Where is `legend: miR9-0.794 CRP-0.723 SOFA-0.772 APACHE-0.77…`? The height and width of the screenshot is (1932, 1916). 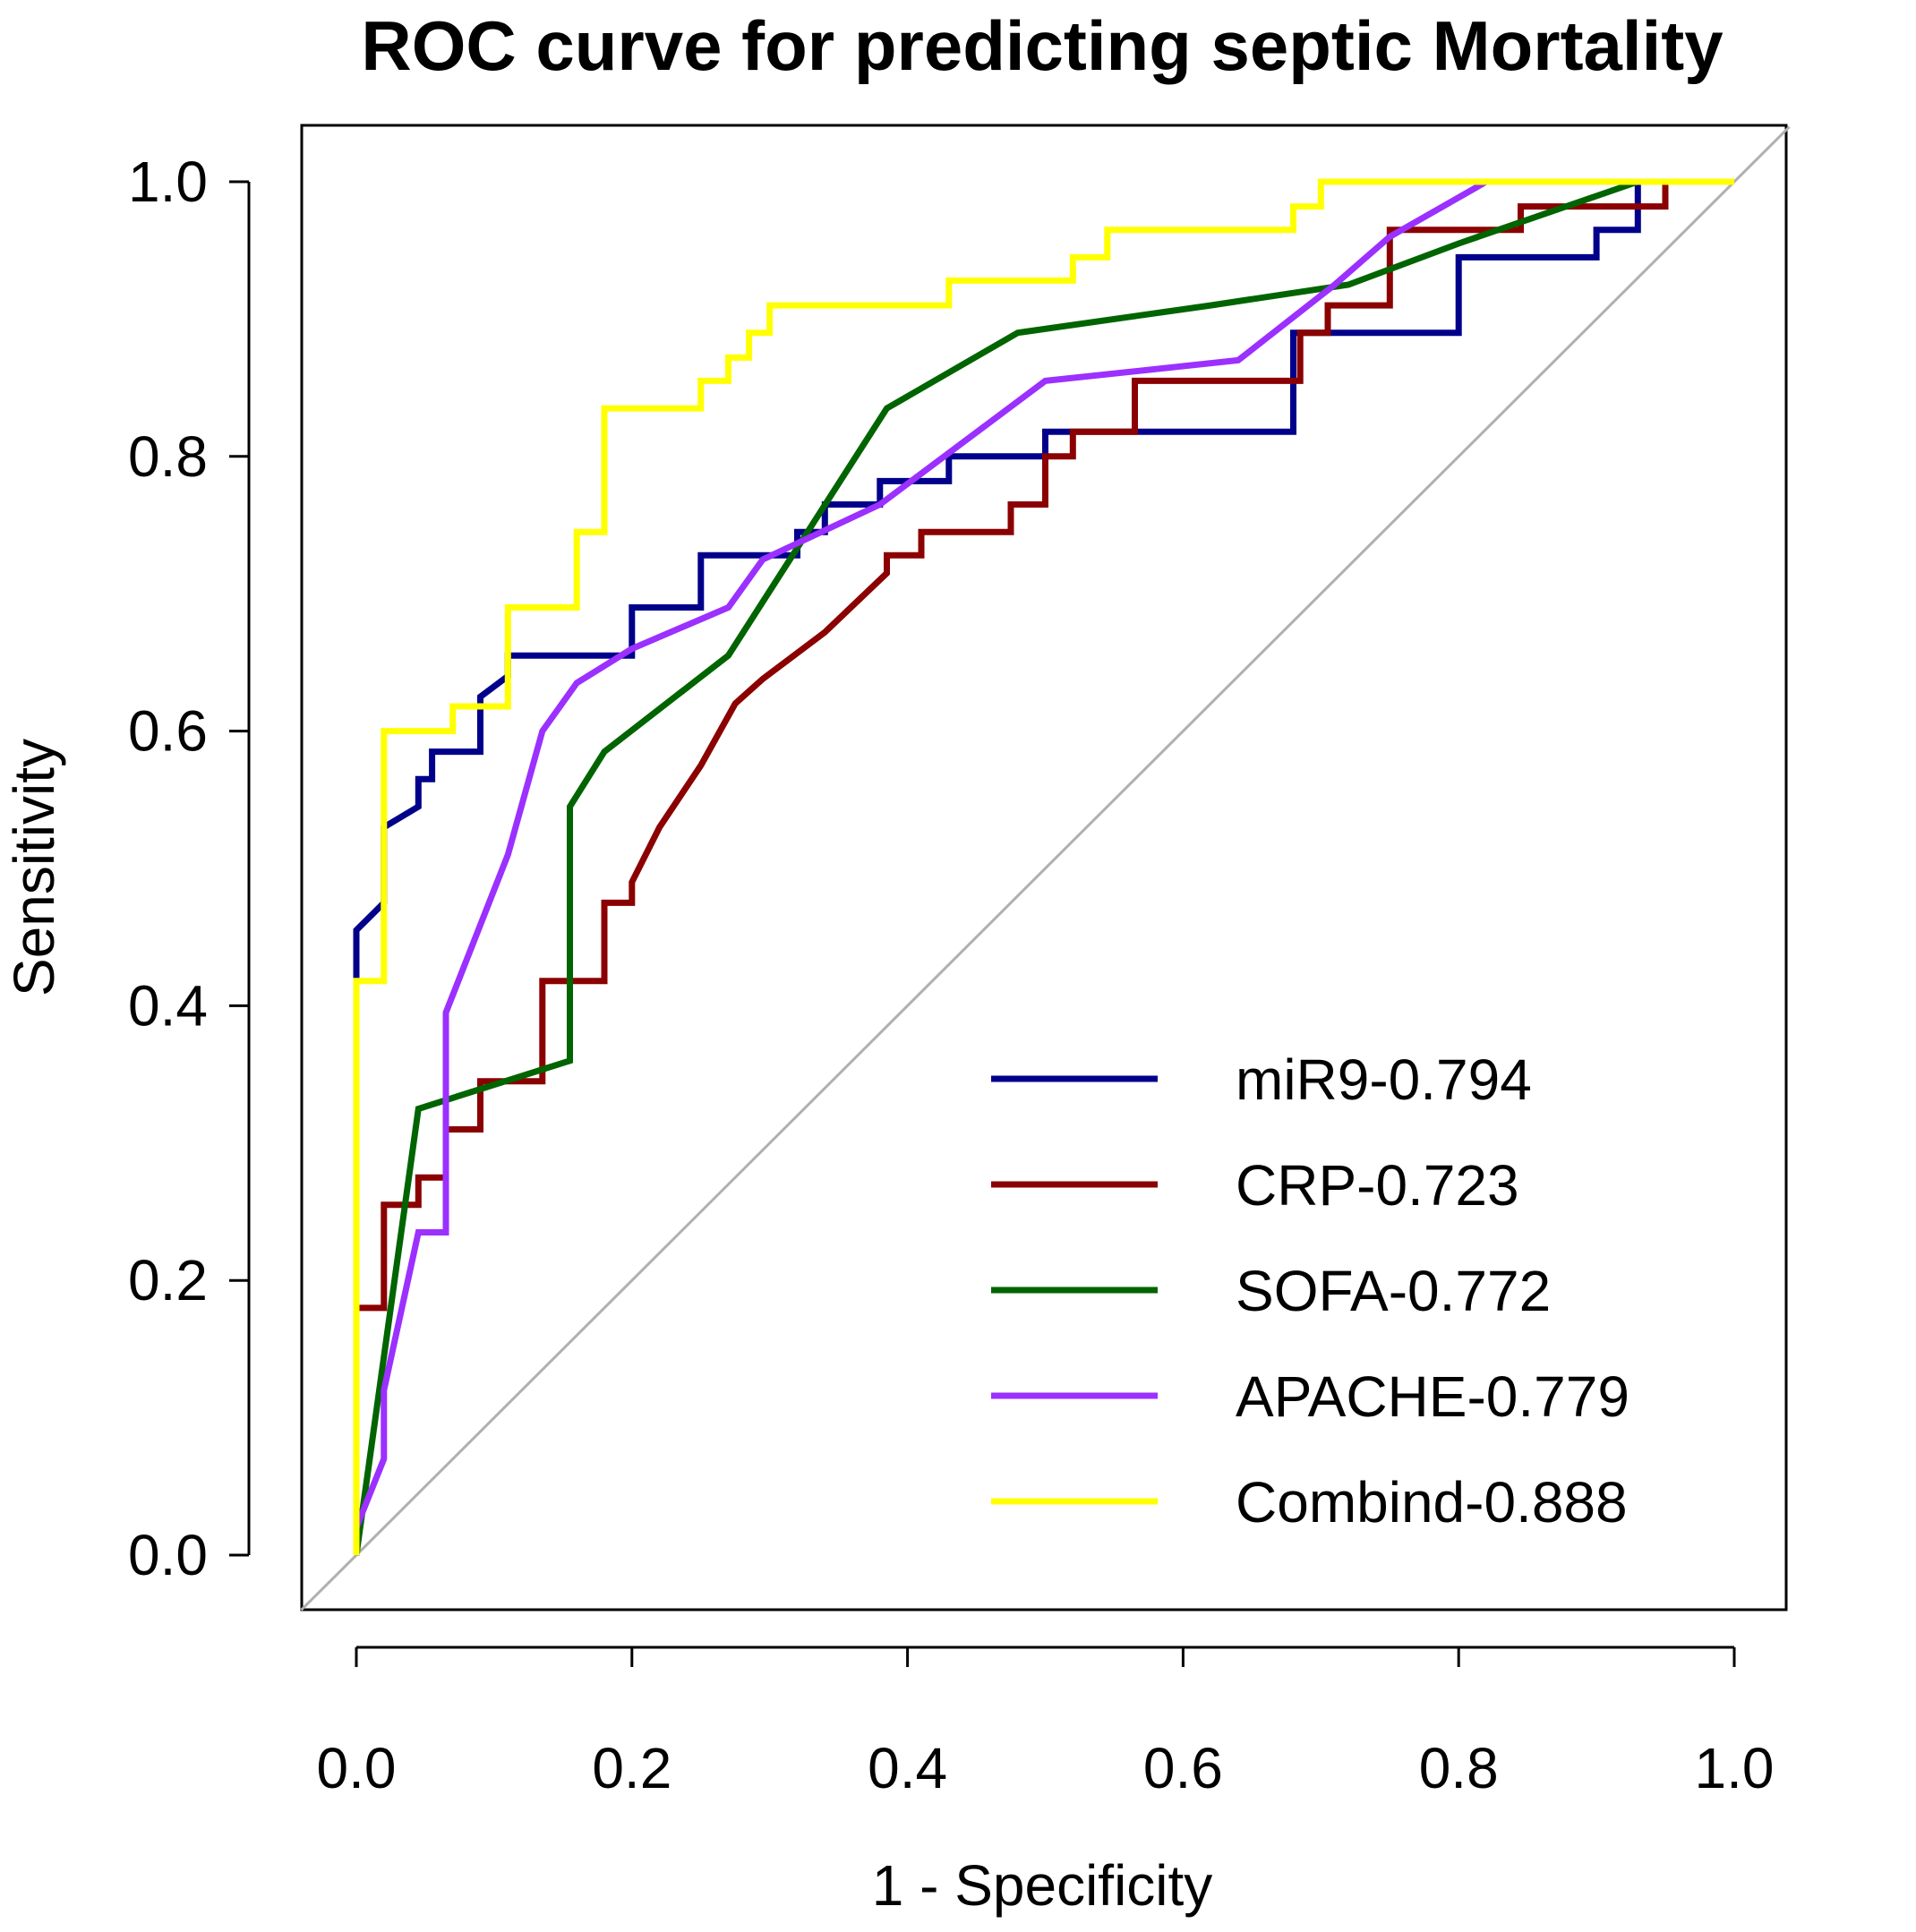
legend: miR9-0.794 CRP-0.723 SOFA-0.772 APACHE-0.77… is located at coordinates (1310, 1290).